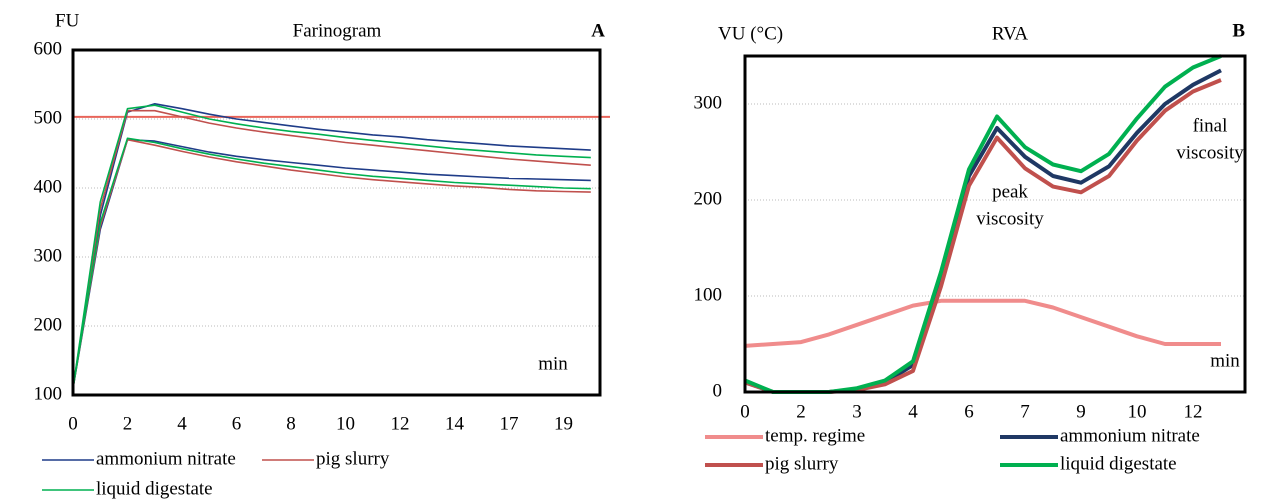 The width and height of the screenshot is (1261, 502). Describe the element at coordinates (982, 323) in the screenshot. I see `series-line` at that location.